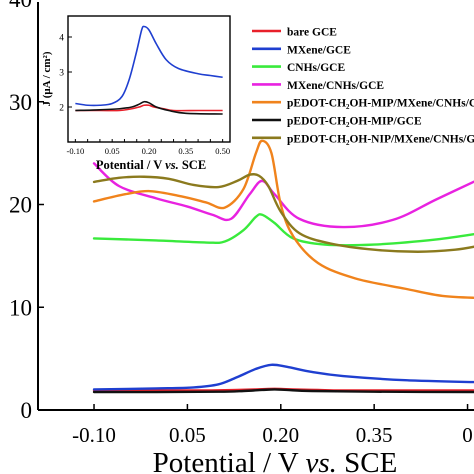 Image resolution: width=474 pixels, height=474 pixels. What do you see at coordinates (380, 104) in the screenshot?
I see `legend-label: pEDOT-CH₂OH-MIP/MXene/CNHs/GCE` at bounding box center [380, 104].